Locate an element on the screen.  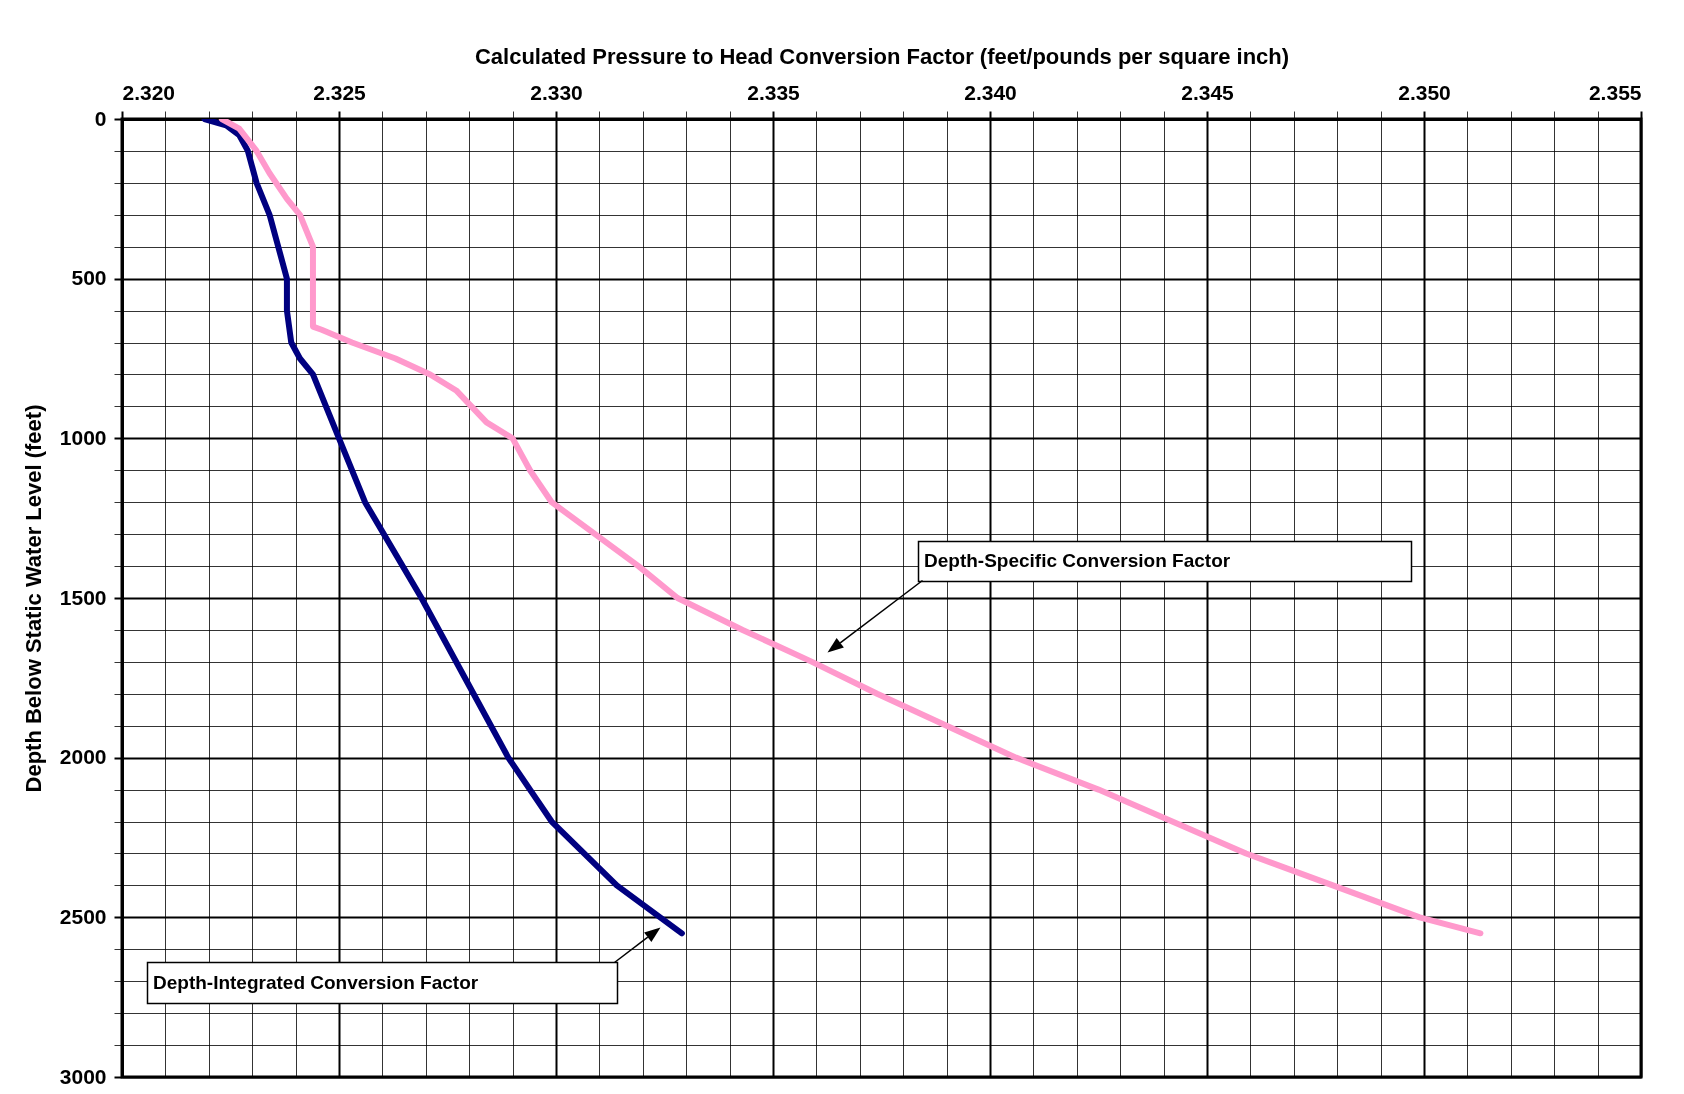
x-tick-label: 2.325 is located at coordinates (340, 92).